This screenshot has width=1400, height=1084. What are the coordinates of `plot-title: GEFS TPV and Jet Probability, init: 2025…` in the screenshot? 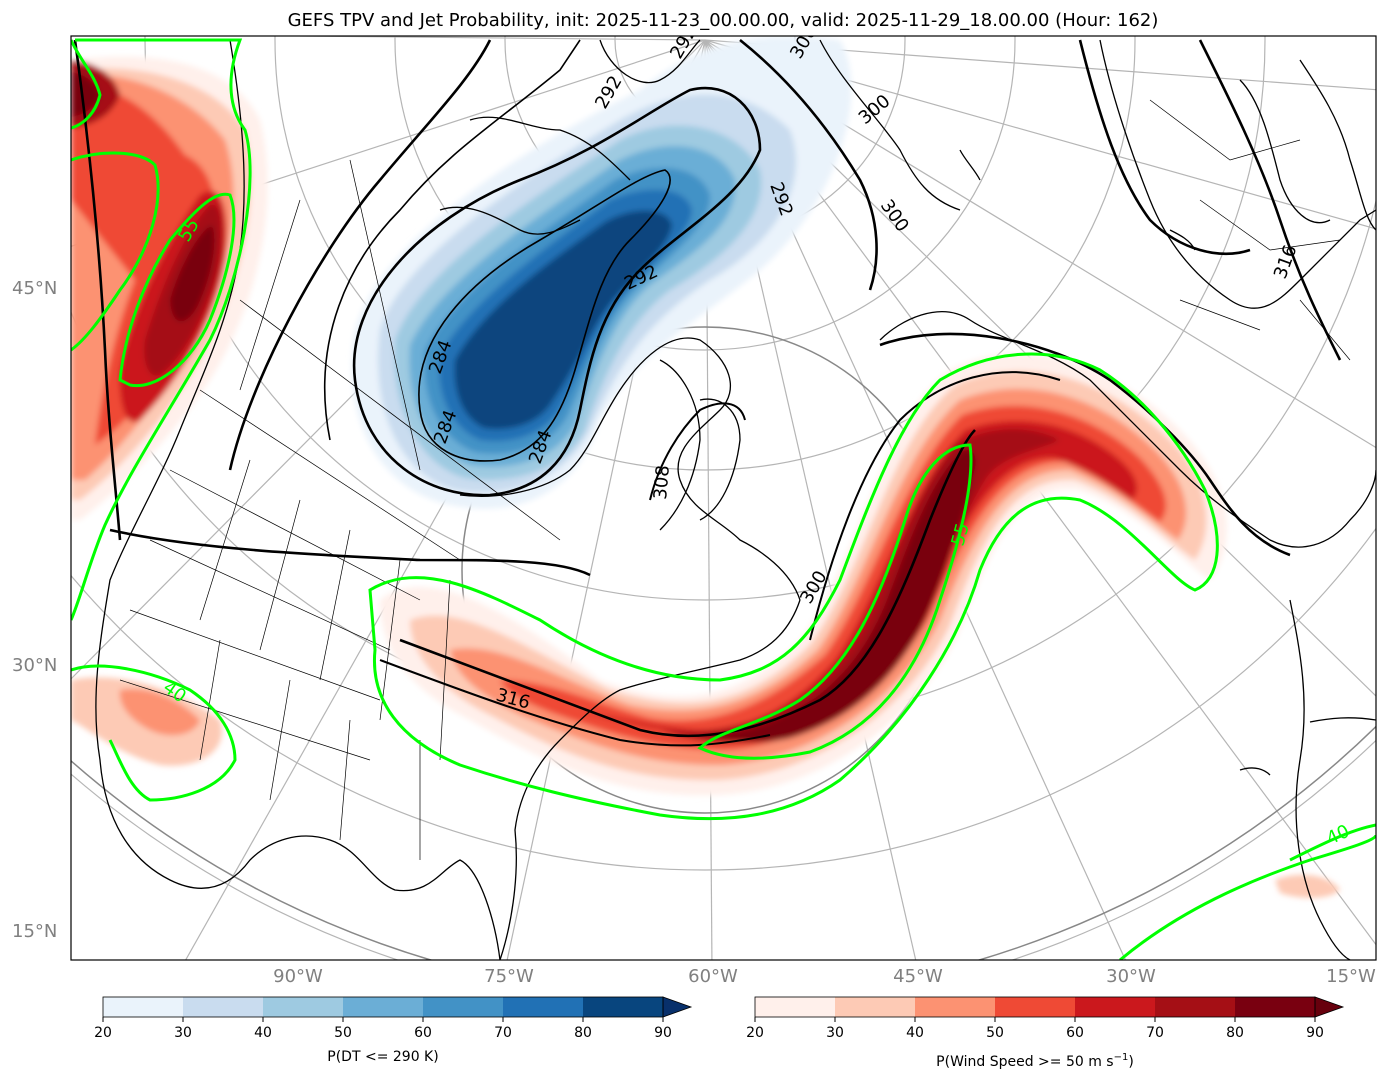 It's located at (723, 20).